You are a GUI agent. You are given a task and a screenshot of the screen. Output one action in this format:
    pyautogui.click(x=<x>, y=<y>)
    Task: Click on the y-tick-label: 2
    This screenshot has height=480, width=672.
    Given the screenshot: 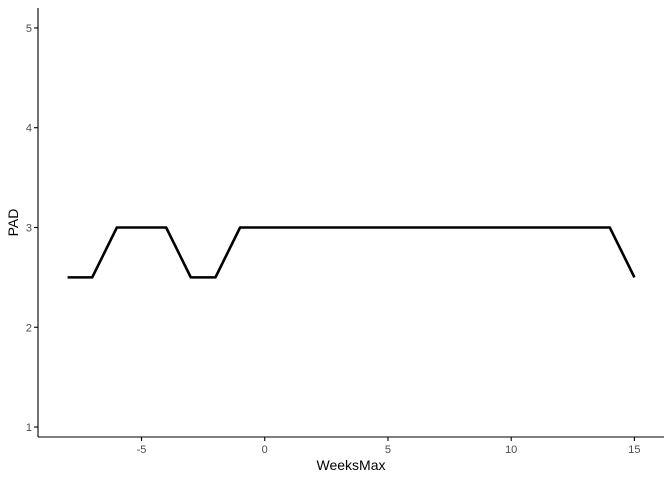 What is the action you would take?
    pyautogui.click(x=29, y=328)
    